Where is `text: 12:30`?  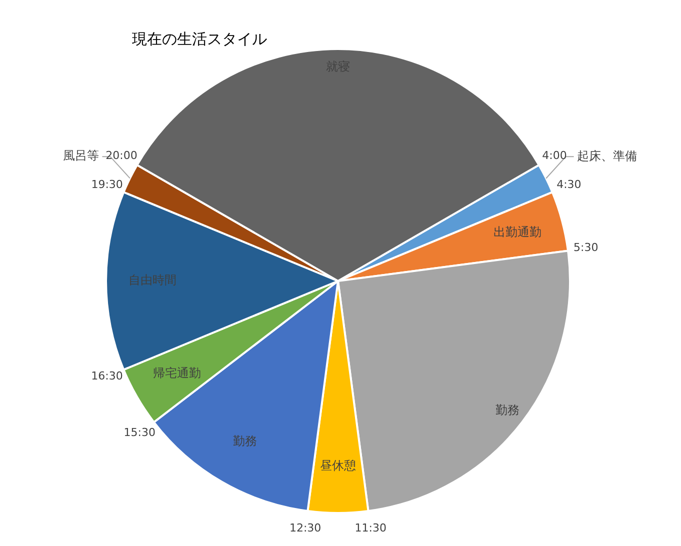
text: 12:30 is located at coordinates (305, 528).